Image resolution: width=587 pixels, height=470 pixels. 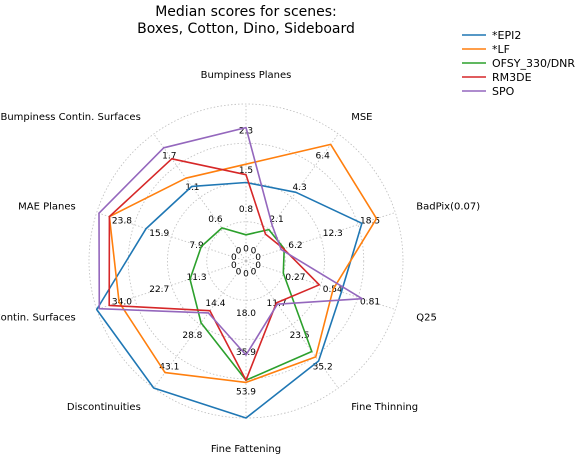 I want to click on tick-label-axis-1-3: 1.5, so click(x=246, y=171).